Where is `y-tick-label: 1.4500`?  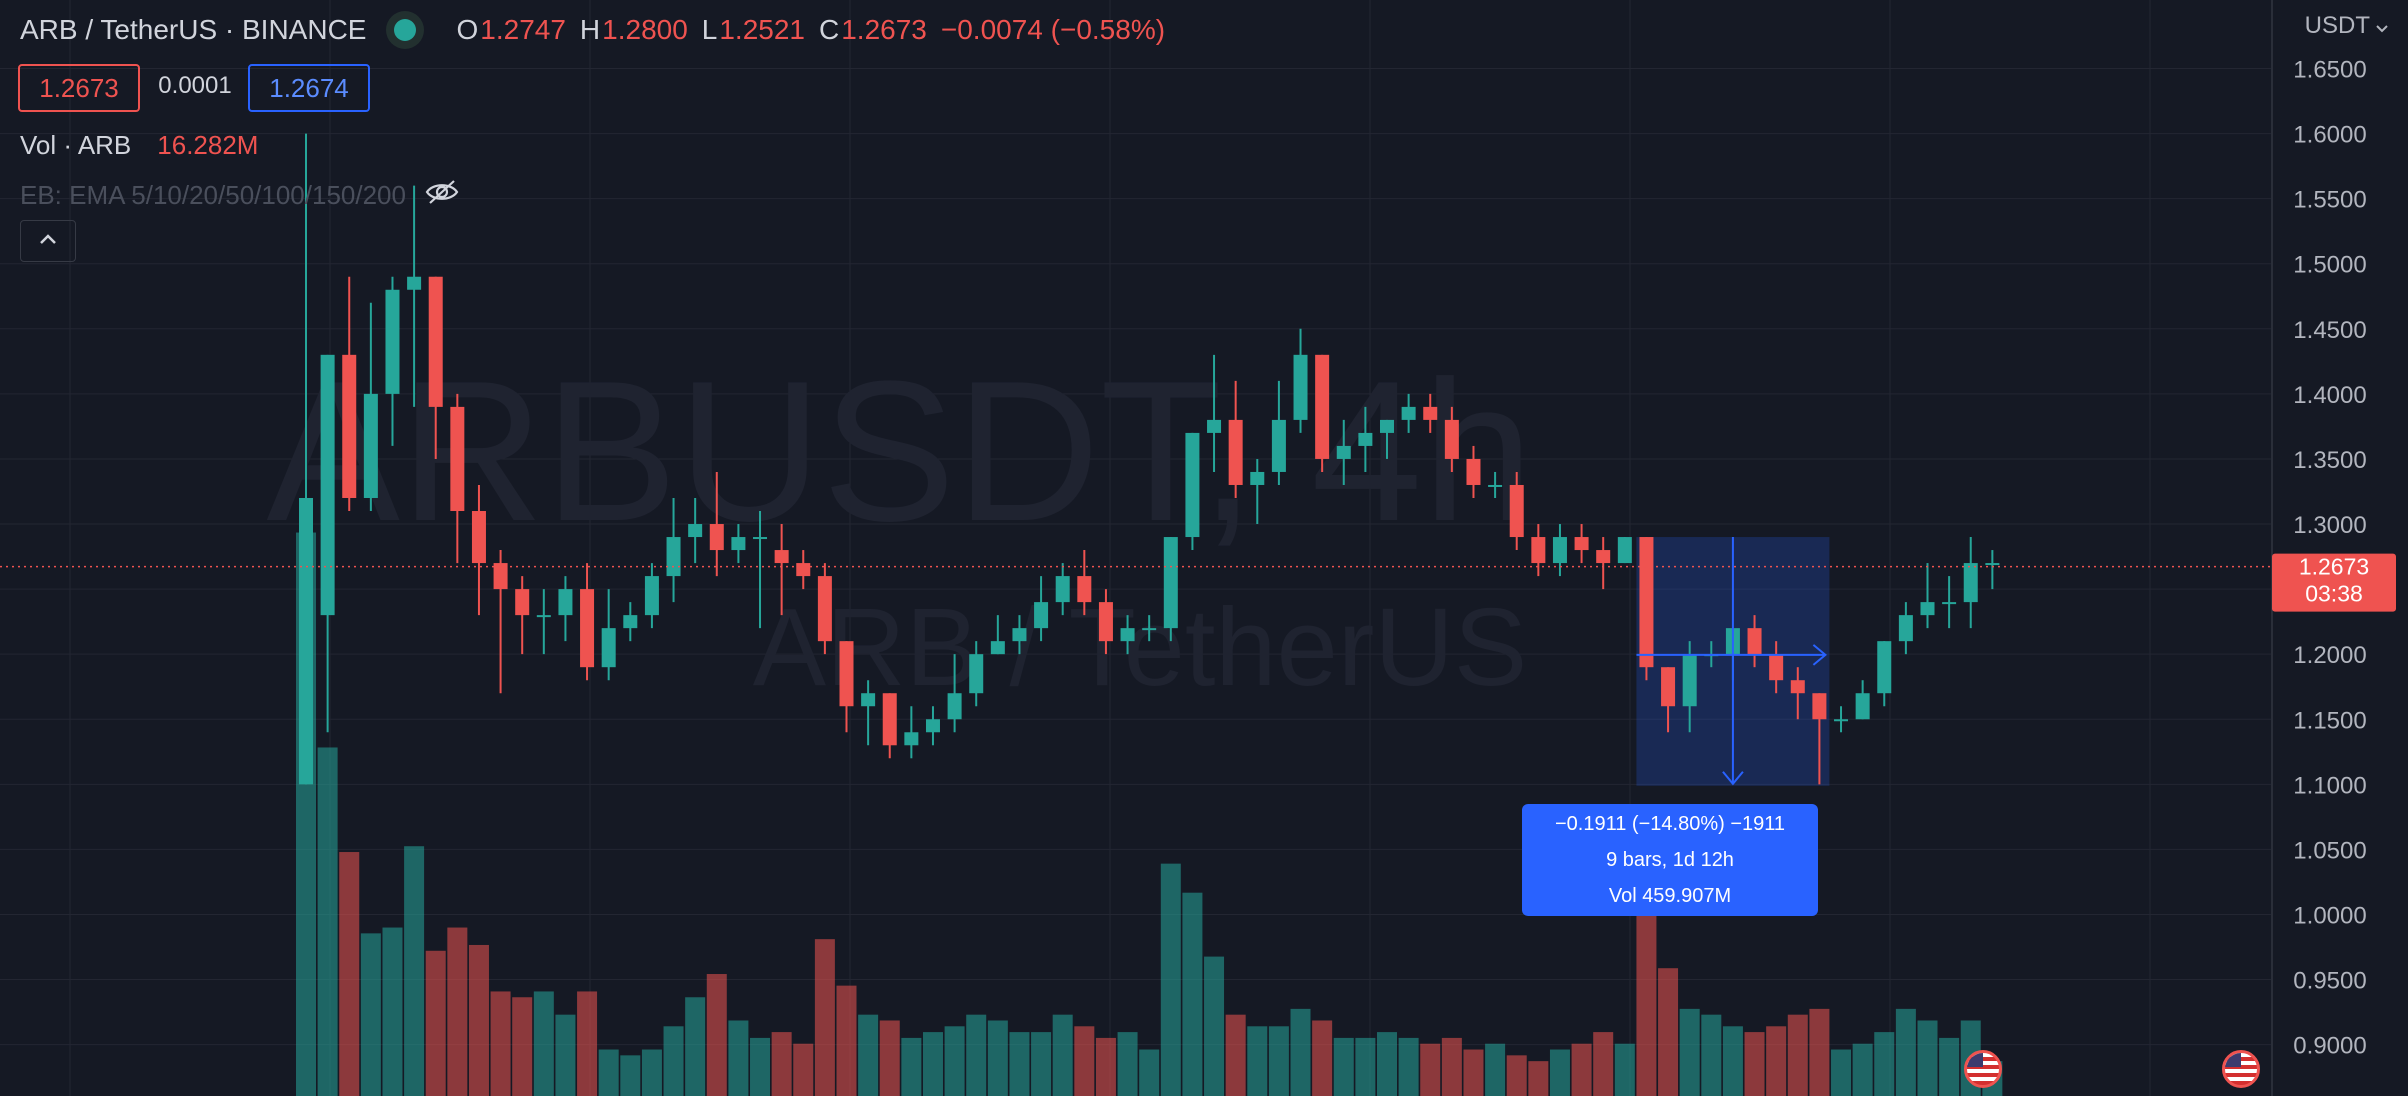
y-tick-label: 1.4500 is located at coordinates (2329, 330).